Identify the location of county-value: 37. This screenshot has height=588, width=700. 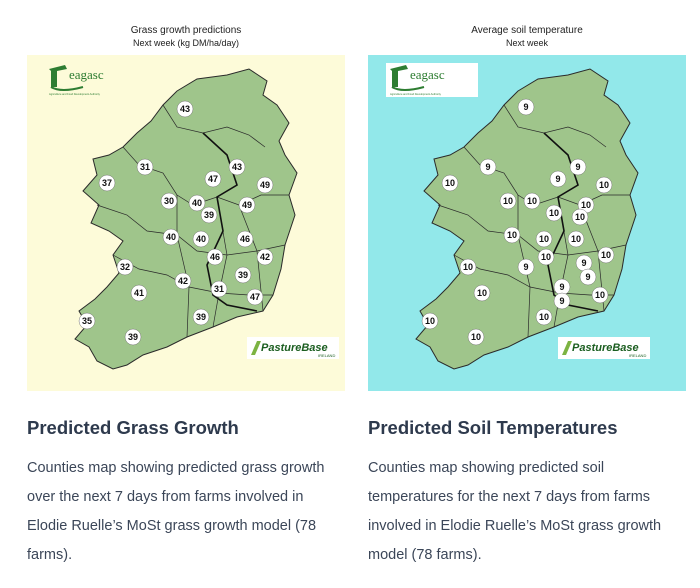
(107, 183).